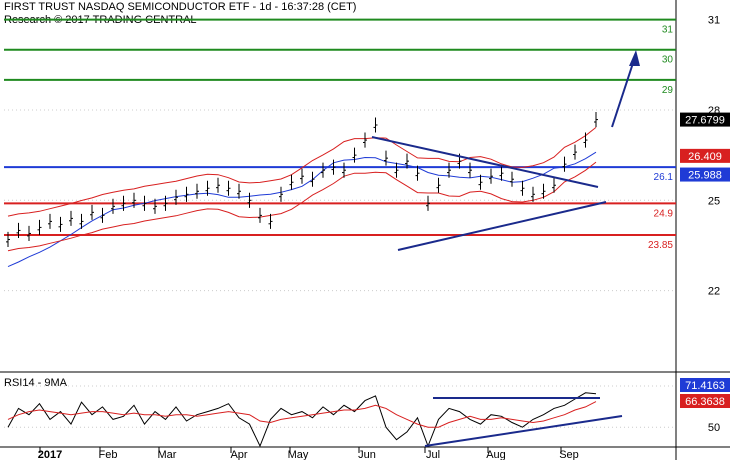 The image size is (730, 460). What do you see at coordinates (502, 226) in the screenshot?
I see `trendline-lower` at bounding box center [502, 226].